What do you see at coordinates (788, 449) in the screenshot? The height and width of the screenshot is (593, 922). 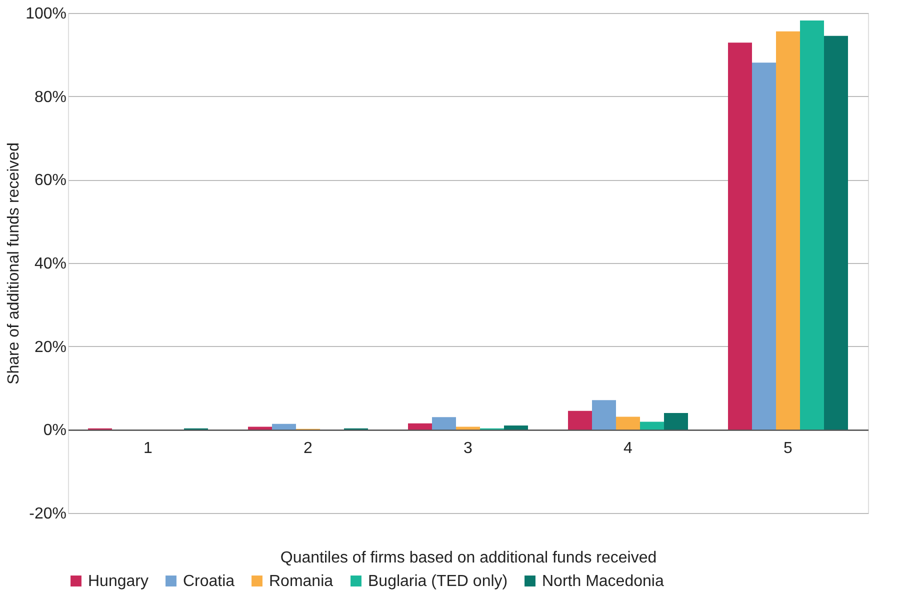 I see `x-tick-label: 5` at bounding box center [788, 449].